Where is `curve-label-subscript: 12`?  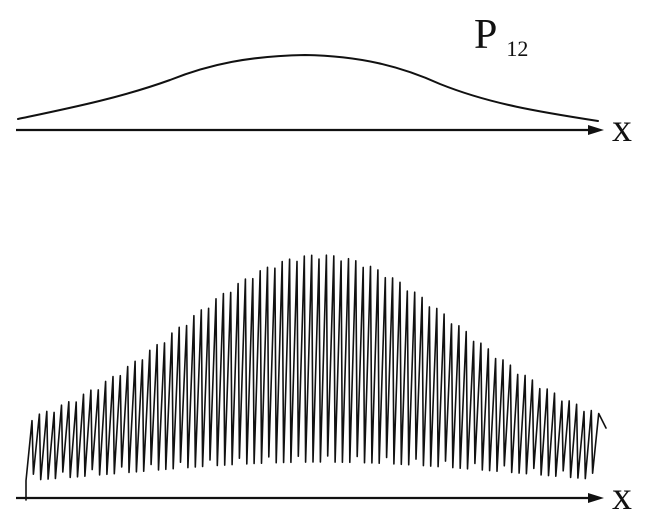
curve-label-subscript: 12 is located at coordinates (517, 48).